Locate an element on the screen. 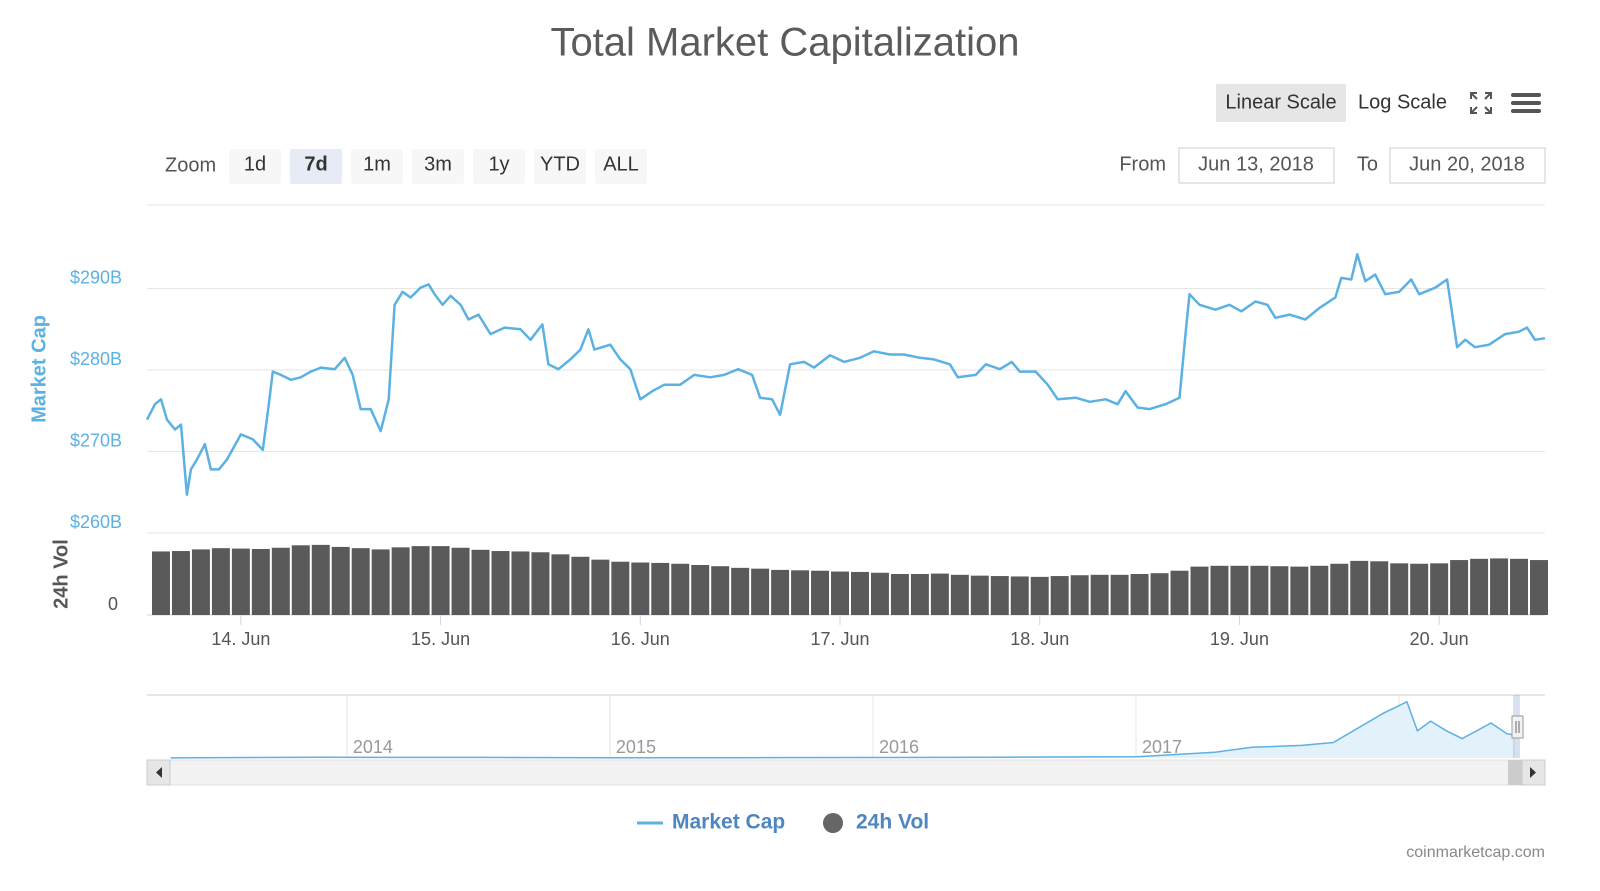 This screenshot has width=1600, height=891. zoom-button-label: 7d is located at coordinates (315, 164).